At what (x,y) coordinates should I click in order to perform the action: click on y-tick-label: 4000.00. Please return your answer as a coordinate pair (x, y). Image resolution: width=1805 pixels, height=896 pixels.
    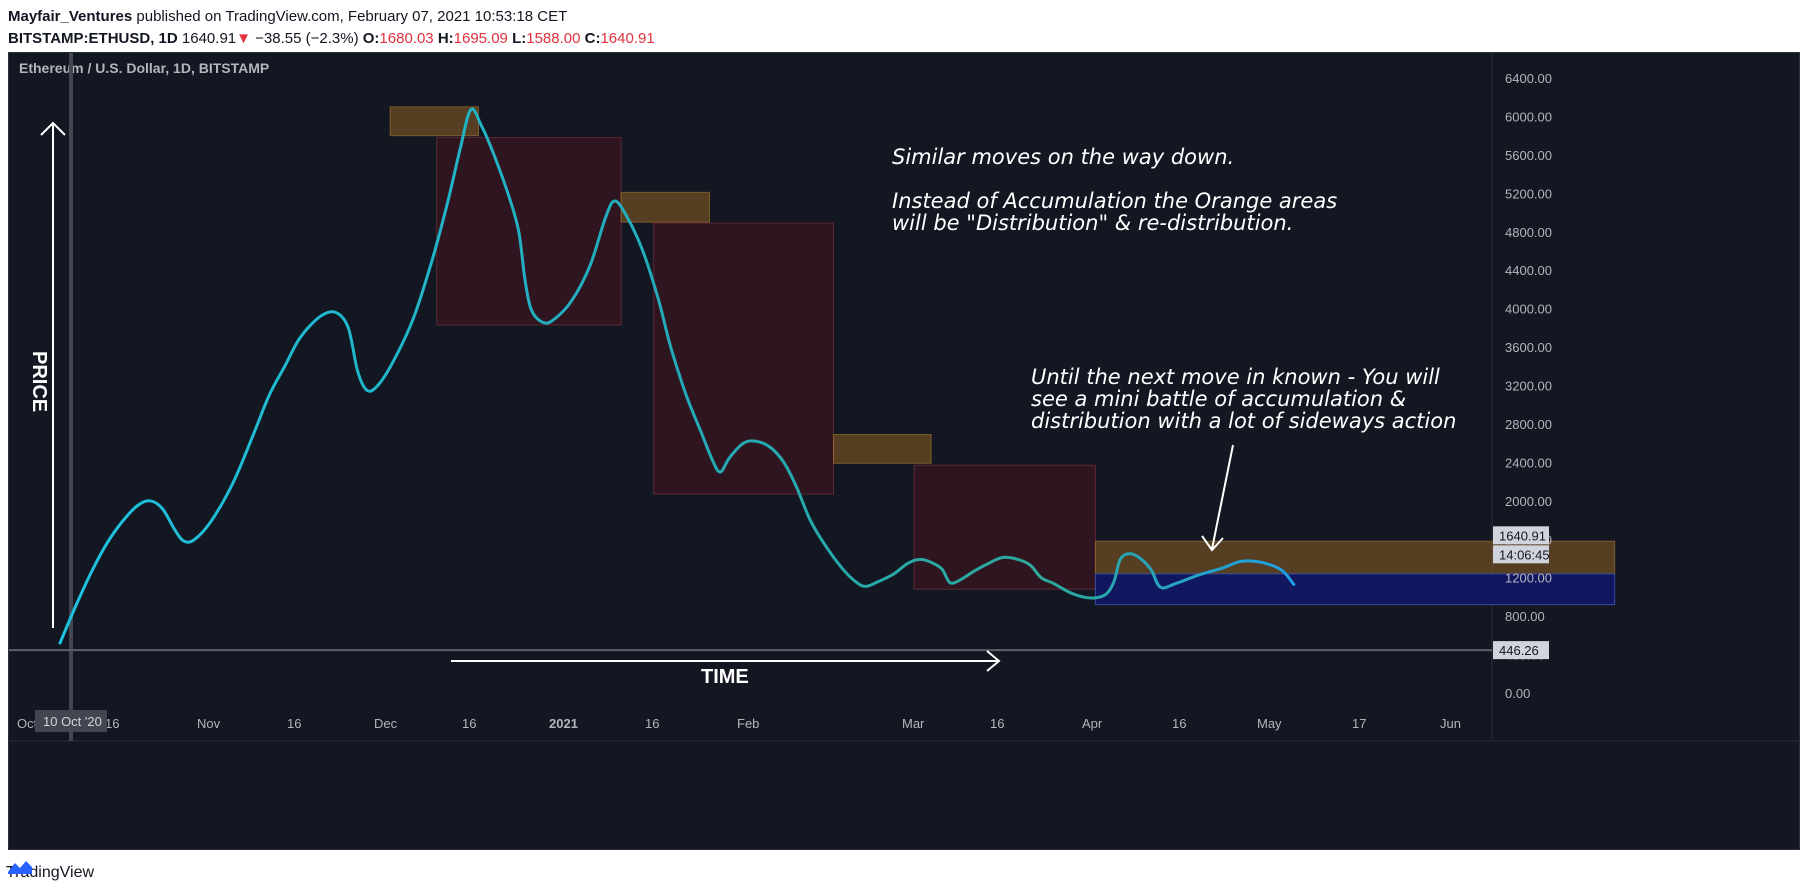
    Looking at the image, I should click on (1528, 309).